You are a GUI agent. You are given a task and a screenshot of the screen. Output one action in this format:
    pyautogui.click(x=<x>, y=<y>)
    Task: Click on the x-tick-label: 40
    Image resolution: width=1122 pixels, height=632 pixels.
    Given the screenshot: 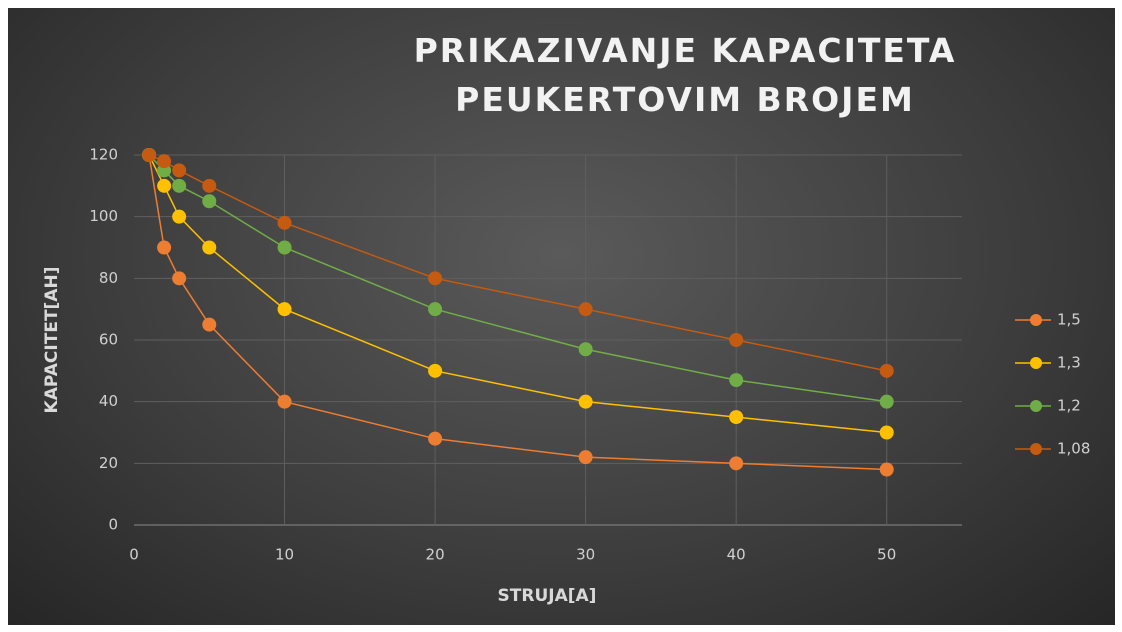 What is the action you would take?
    pyautogui.click(x=736, y=555)
    